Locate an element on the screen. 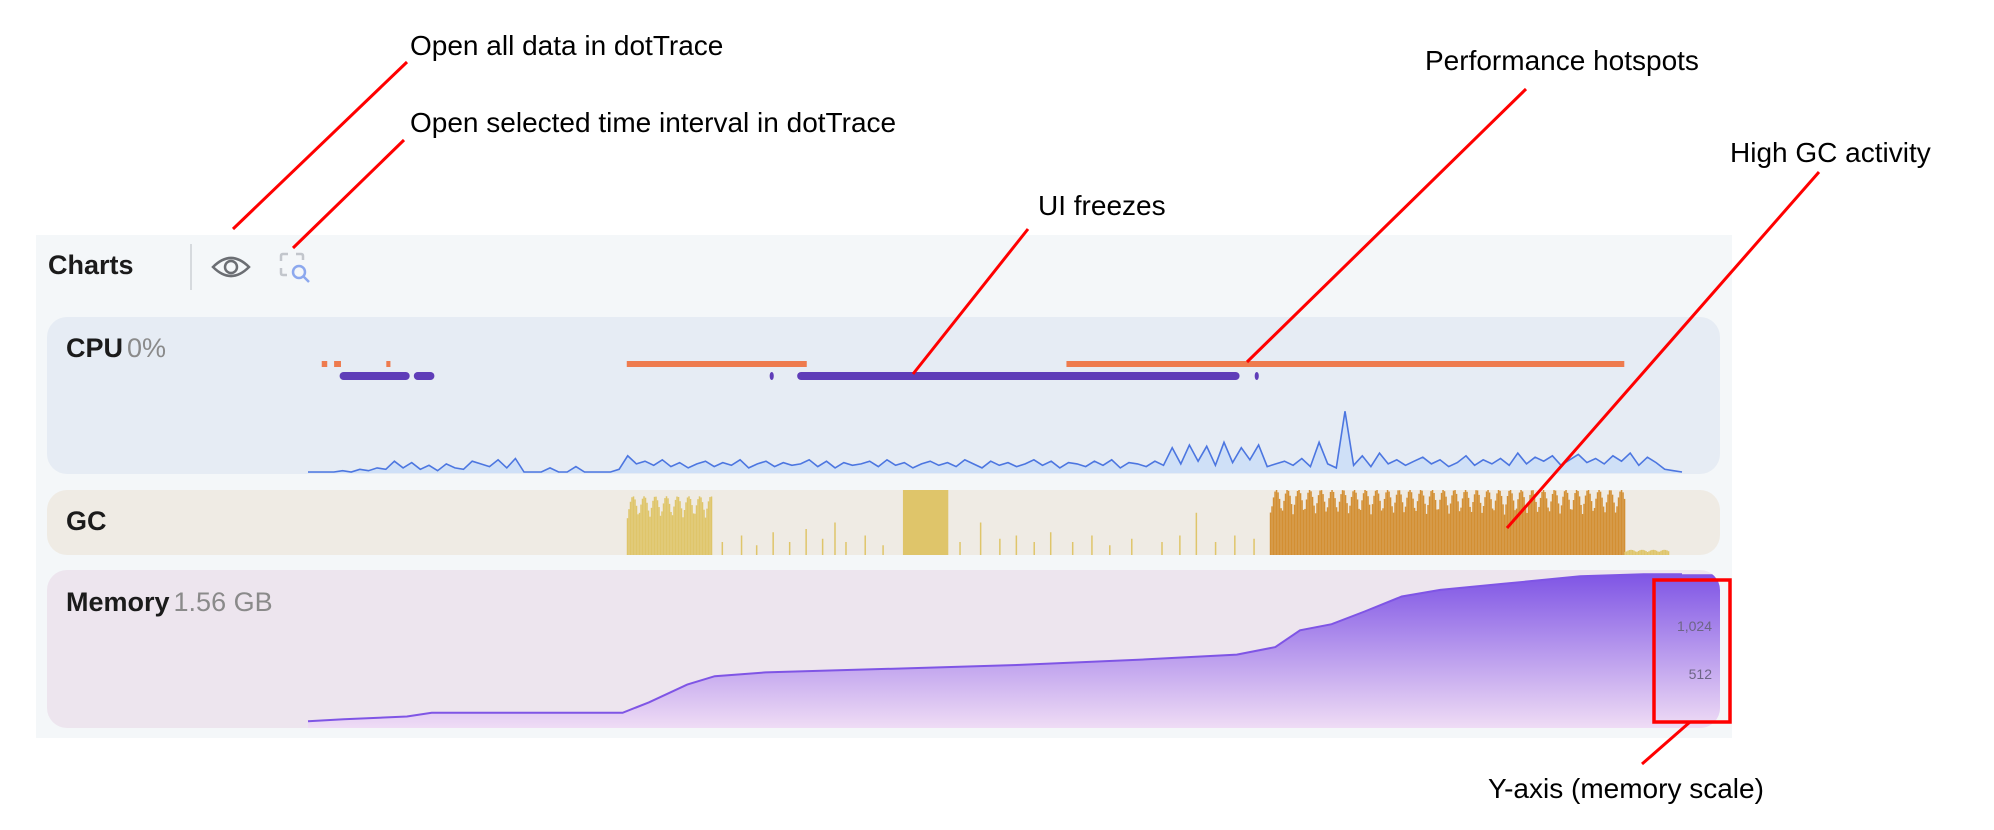  memory-label: Memory 1.56 GB is located at coordinates (169, 602).